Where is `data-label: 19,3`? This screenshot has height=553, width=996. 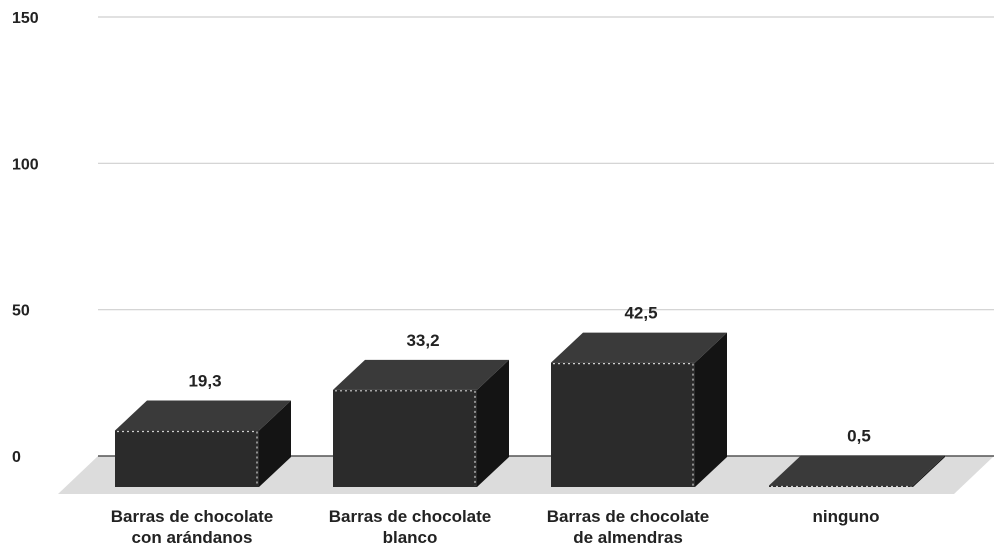 data-label: 19,3 is located at coordinates (204, 381).